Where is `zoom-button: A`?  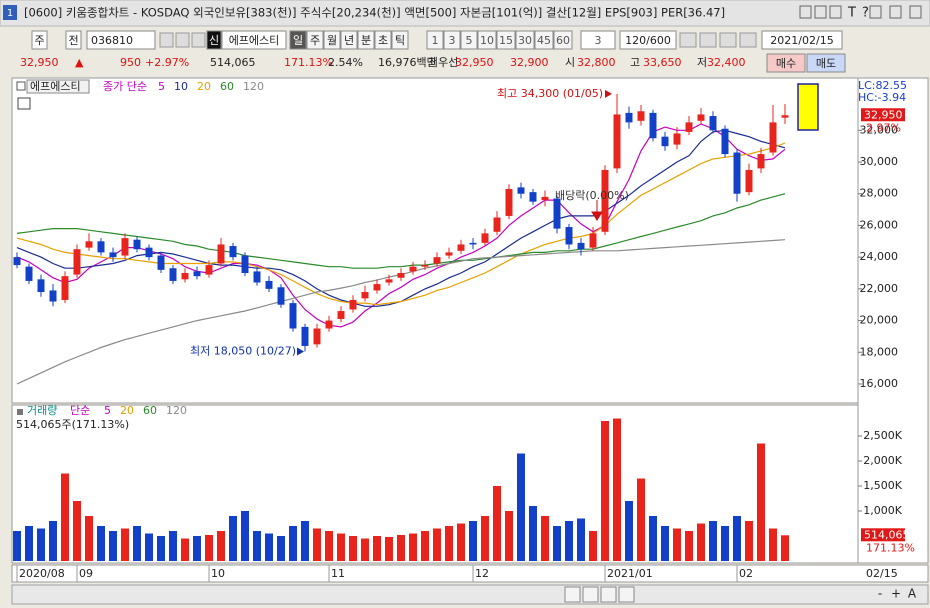 zoom-button: A is located at coordinates (912, 594).